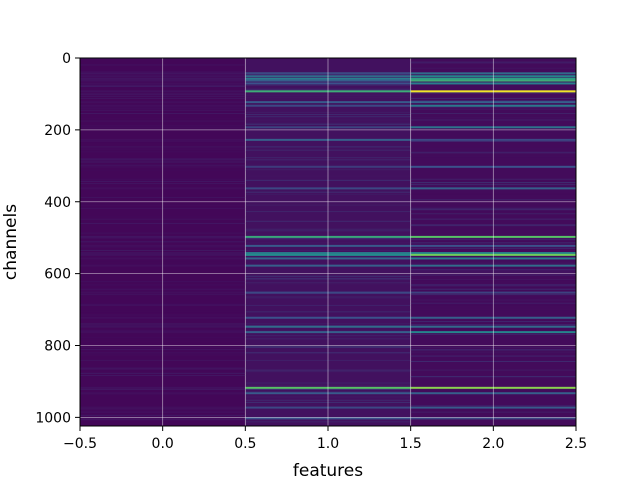 This screenshot has height=480, width=640. What do you see at coordinates (576, 444) in the screenshot?
I see `x-tick-label: 2.5` at bounding box center [576, 444].